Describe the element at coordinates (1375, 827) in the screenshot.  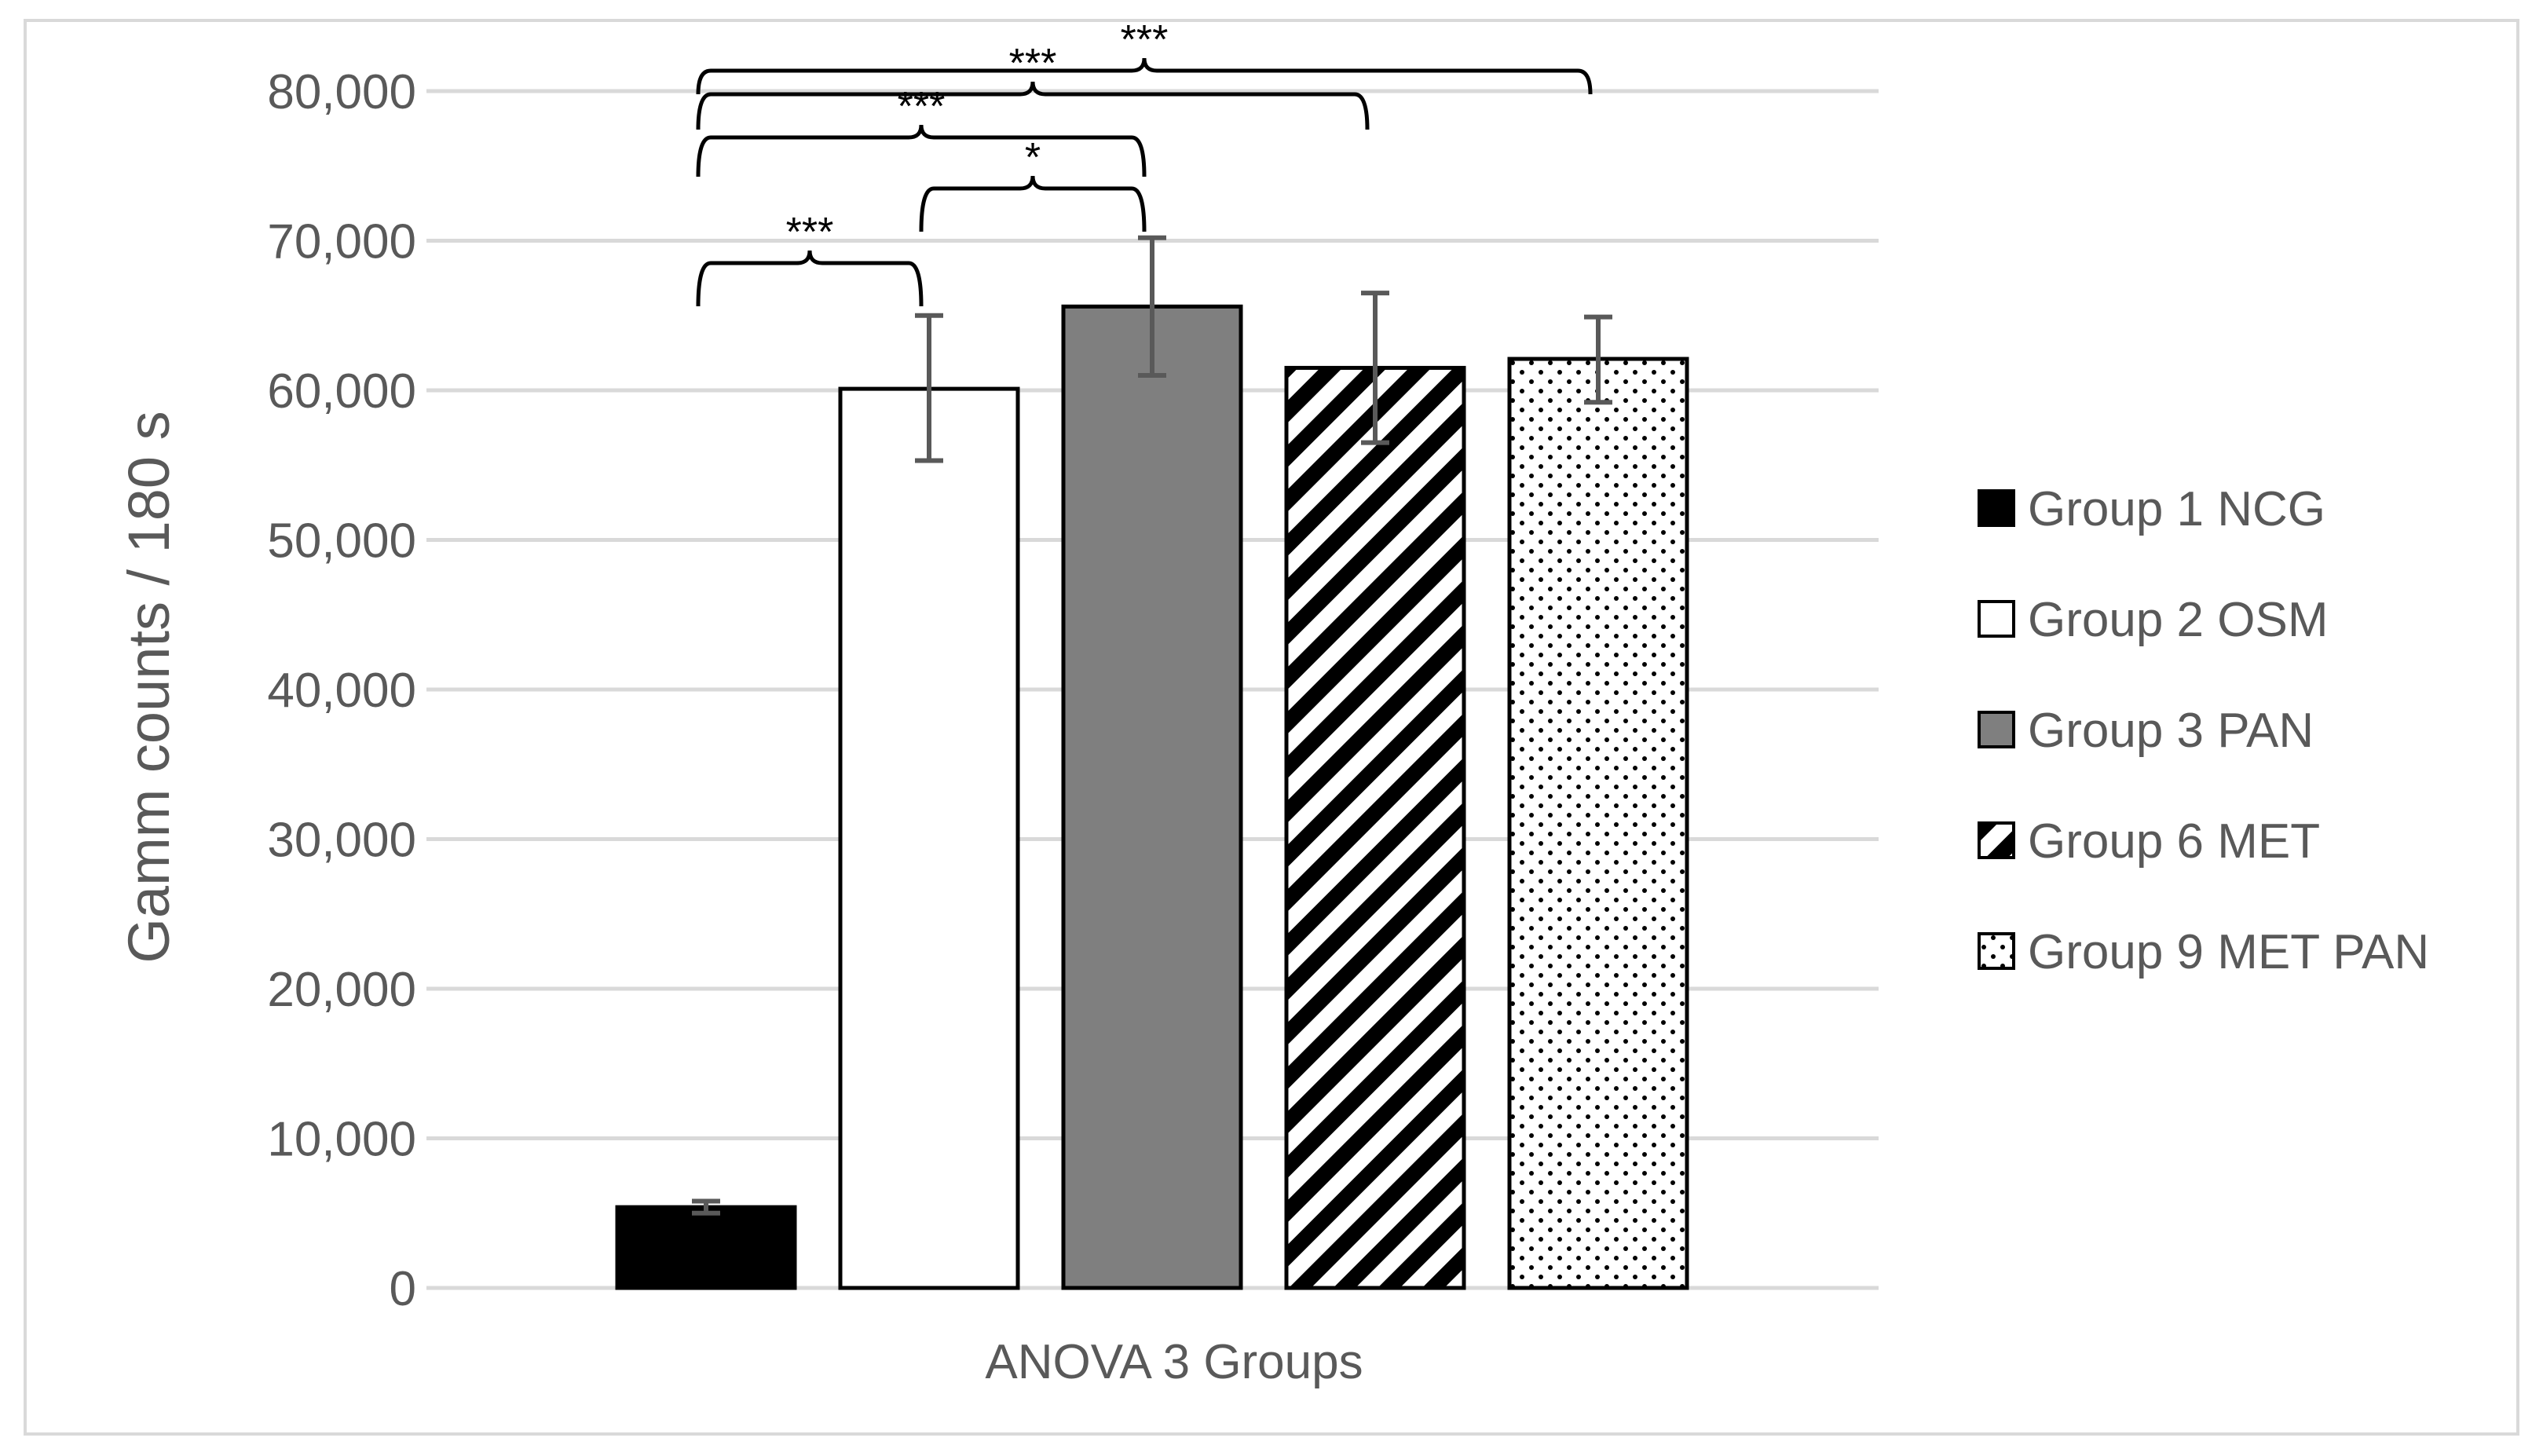
I see `bar-group-6-met` at that location.